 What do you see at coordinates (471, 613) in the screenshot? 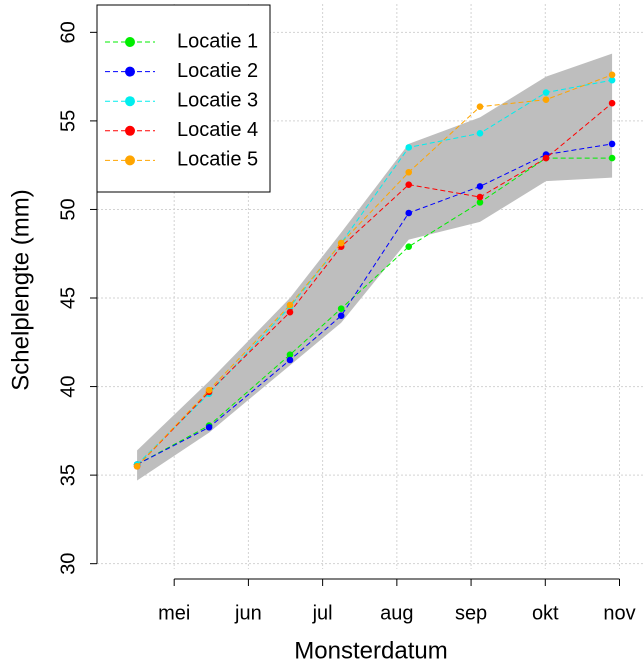
I see `x-tick-label: sep` at bounding box center [471, 613].